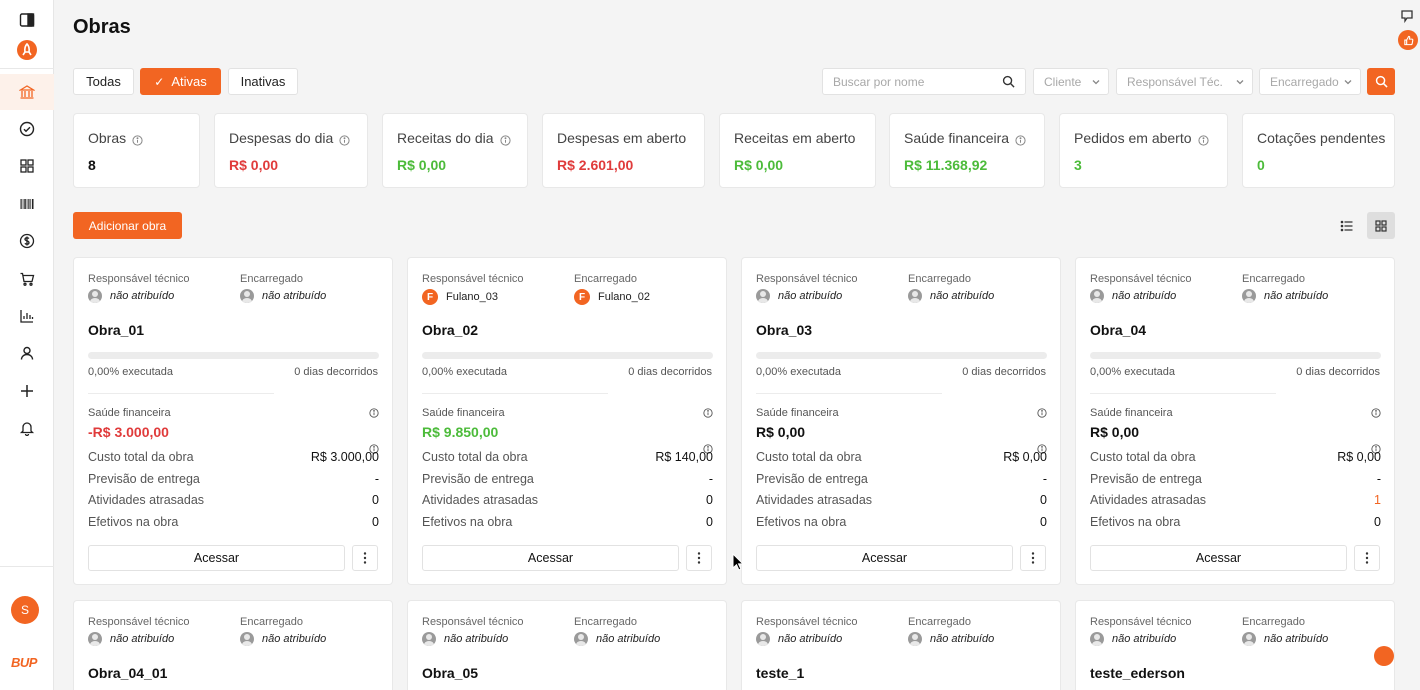 Image resolution: width=1420 pixels, height=690 pixels. Describe the element at coordinates (1318, 150) in the screenshot. I see `stat-card: Cotações pendentes 0` at that location.